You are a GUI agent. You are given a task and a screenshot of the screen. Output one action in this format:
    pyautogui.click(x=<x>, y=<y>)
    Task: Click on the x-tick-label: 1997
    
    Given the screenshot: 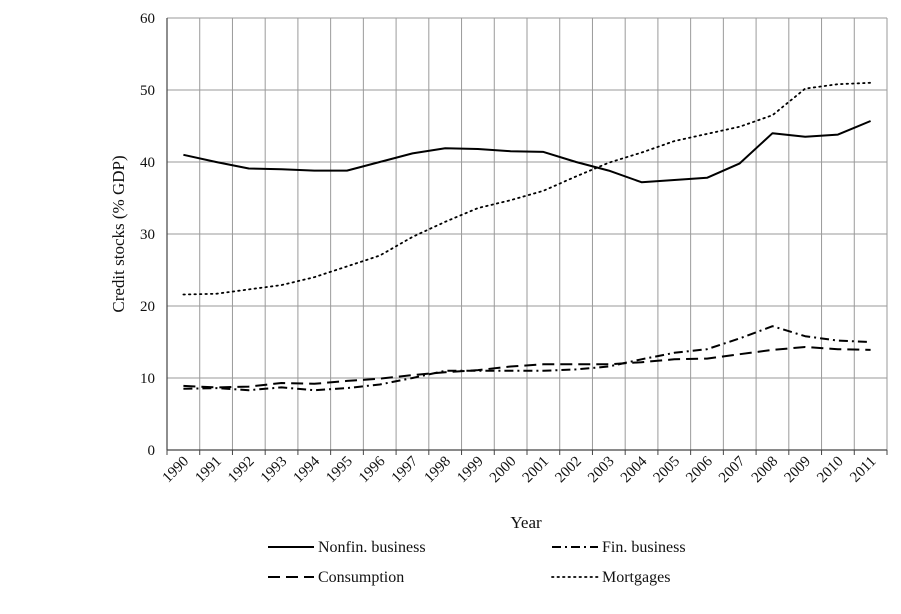 What is the action you would take?
    pyautogui.click(x=405, y=469)
    